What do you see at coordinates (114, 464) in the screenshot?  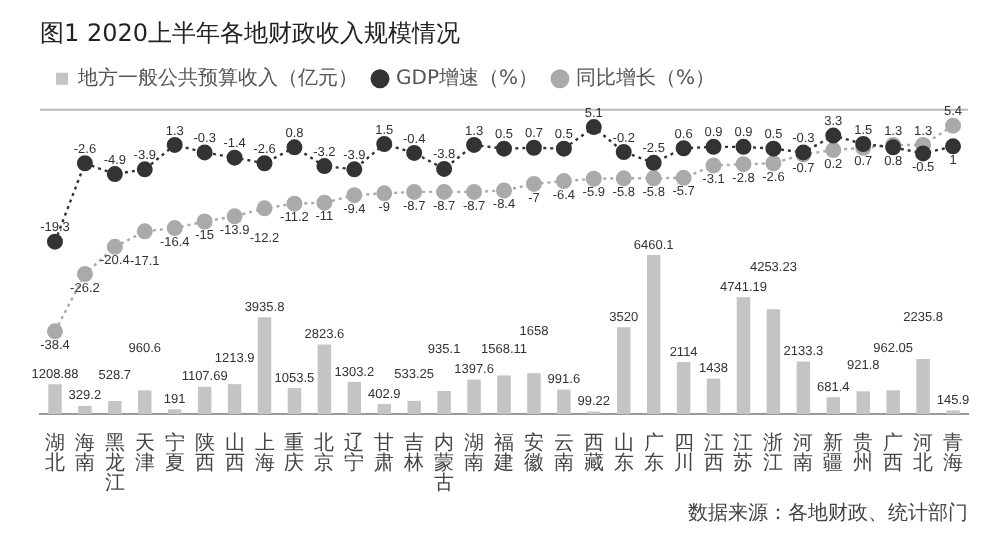 I see `x-tick-label: 黑龙江` at bounding box center [114, 464].